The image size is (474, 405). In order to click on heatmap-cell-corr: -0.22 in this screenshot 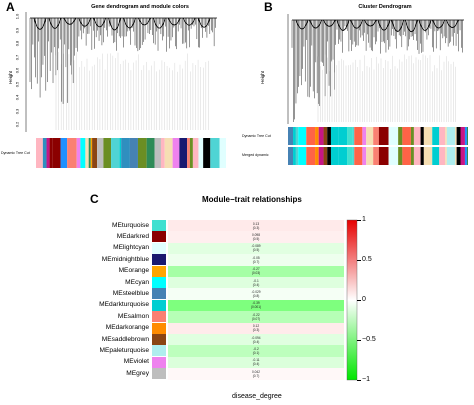, I will do `click(256, 314)`.